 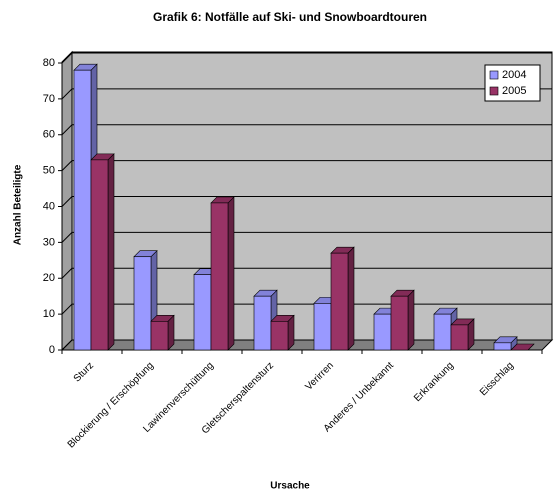 What do you see at coordinates (49, 278) in the screenshot?
I see `y-tick-label: 20` at bounding box center [49, 278].